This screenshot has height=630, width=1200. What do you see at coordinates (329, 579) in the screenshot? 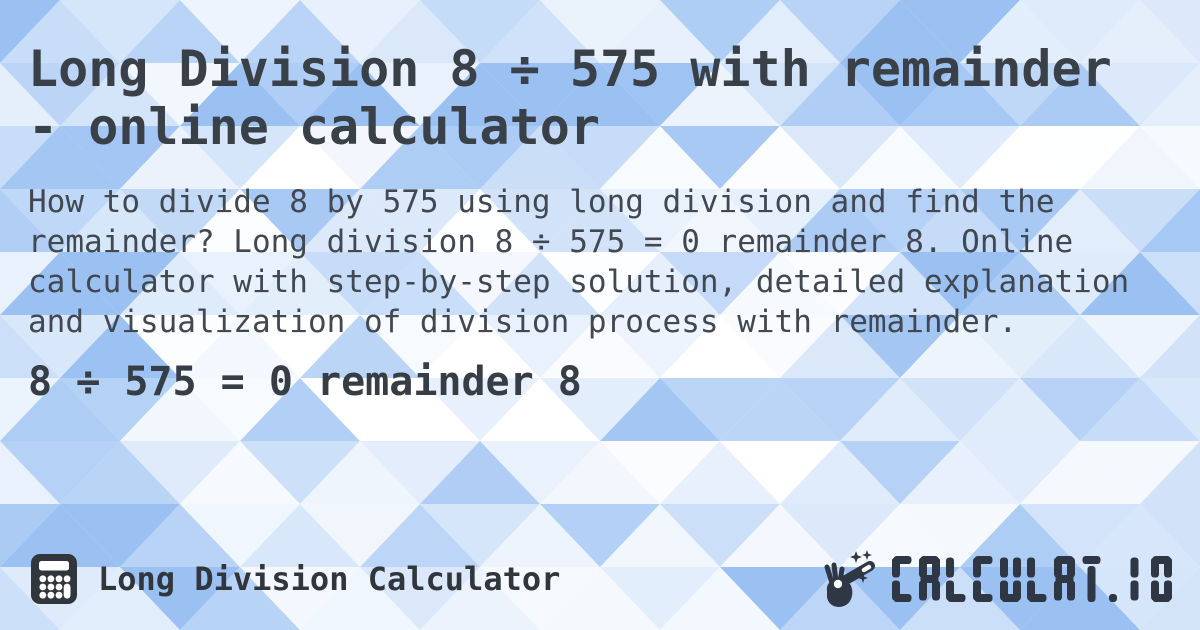
I see `footer-label: Long Division Calculator` at bounding box center [329, 579].